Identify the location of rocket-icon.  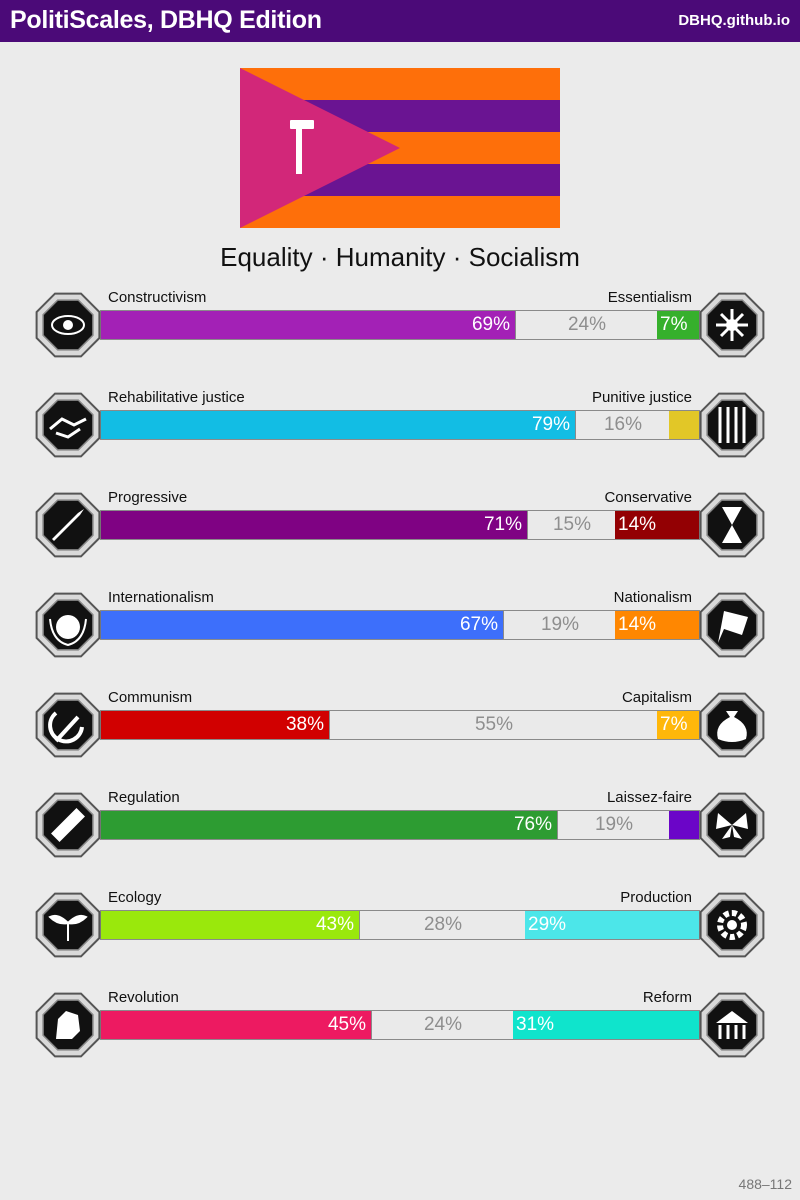
(68, 525).